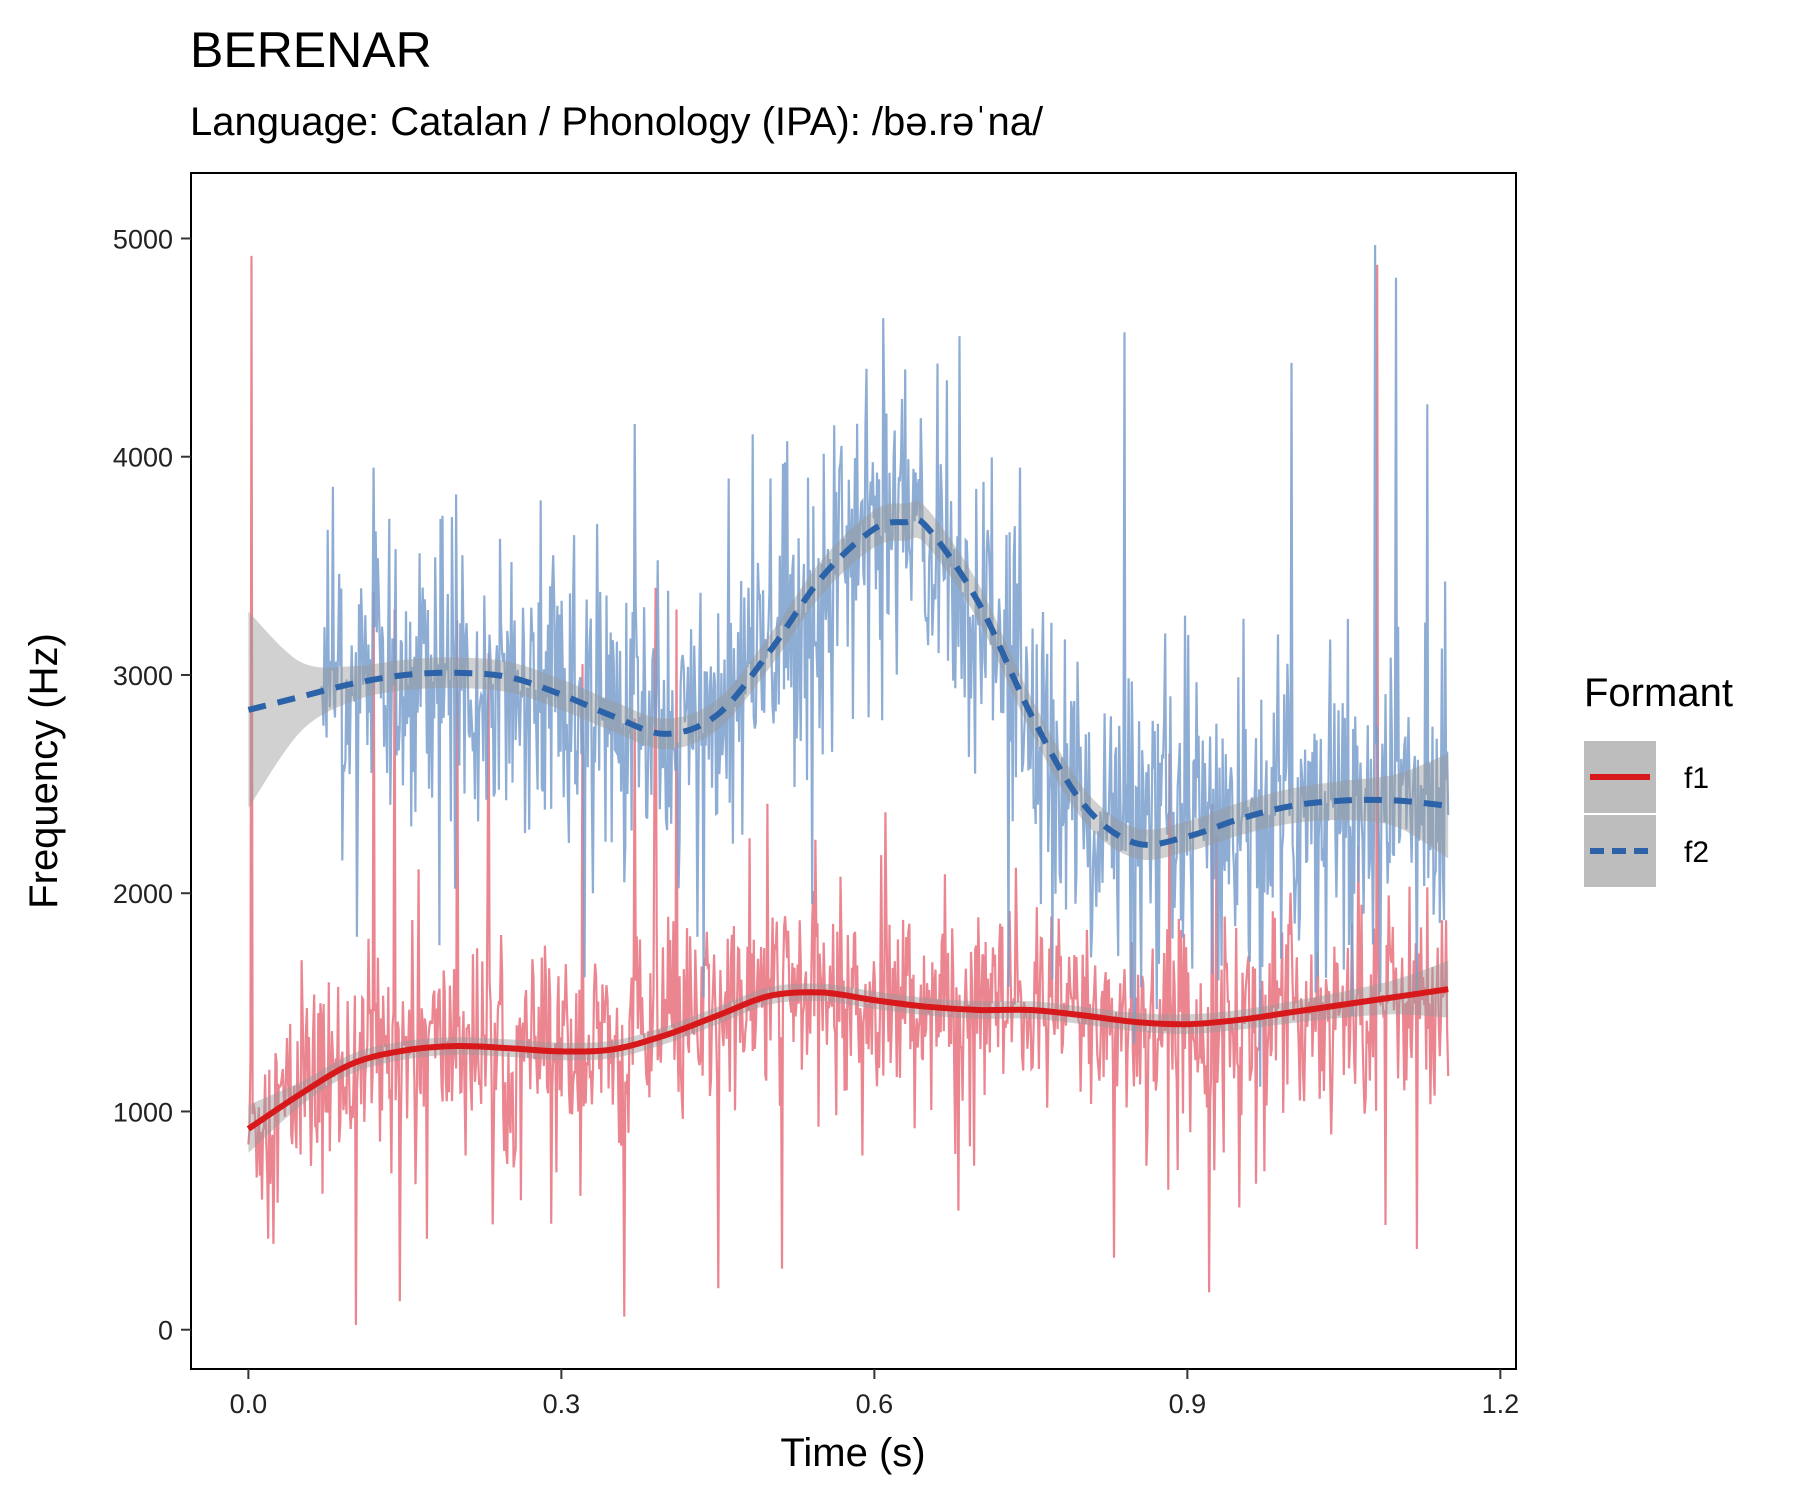 This screenshot has width=1800, height=1500. Describe the element at coordinates (1188, 1404) in the screenshot. I see `x-tick-label-0.9: 0.9` at that location.